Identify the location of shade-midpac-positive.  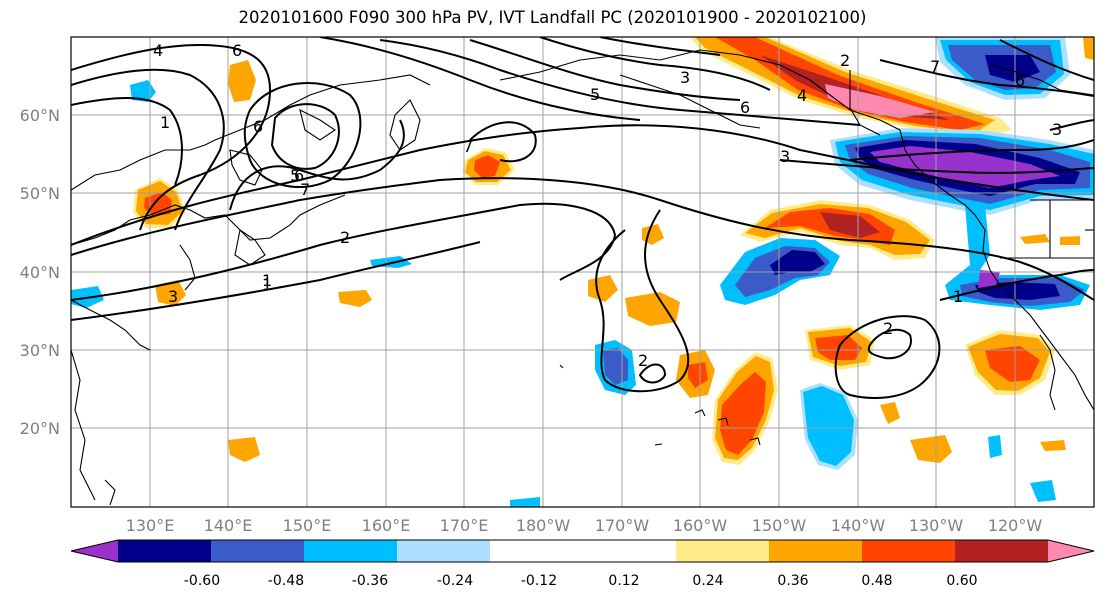
(837, 230).